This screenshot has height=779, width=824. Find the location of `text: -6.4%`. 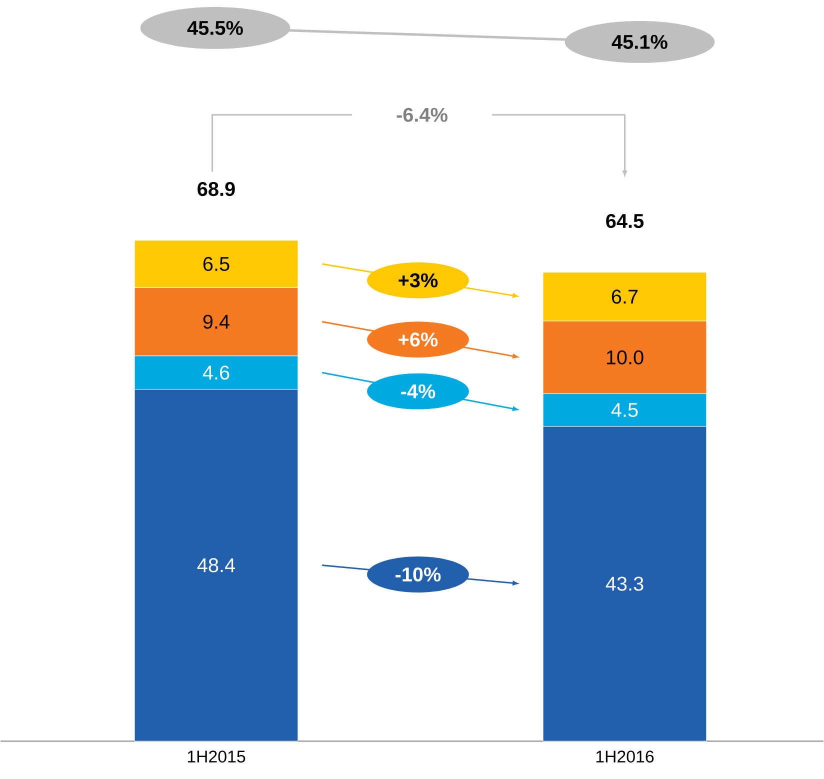

text: -6.4% is located at coordinates (422, 115).